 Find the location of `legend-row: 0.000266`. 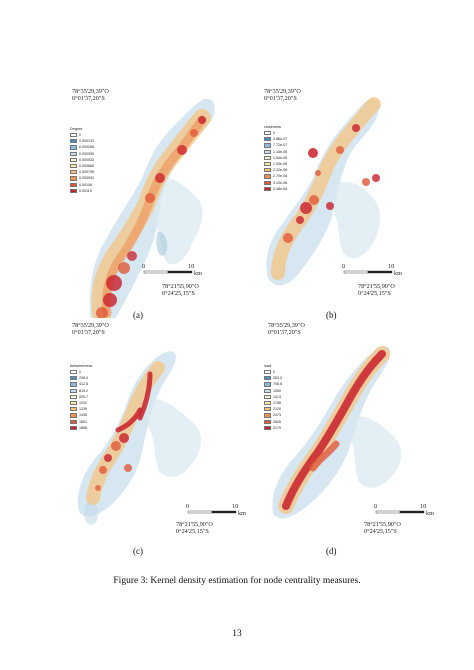

legend-row: 0.000266 is located at coordinates (82, 147).